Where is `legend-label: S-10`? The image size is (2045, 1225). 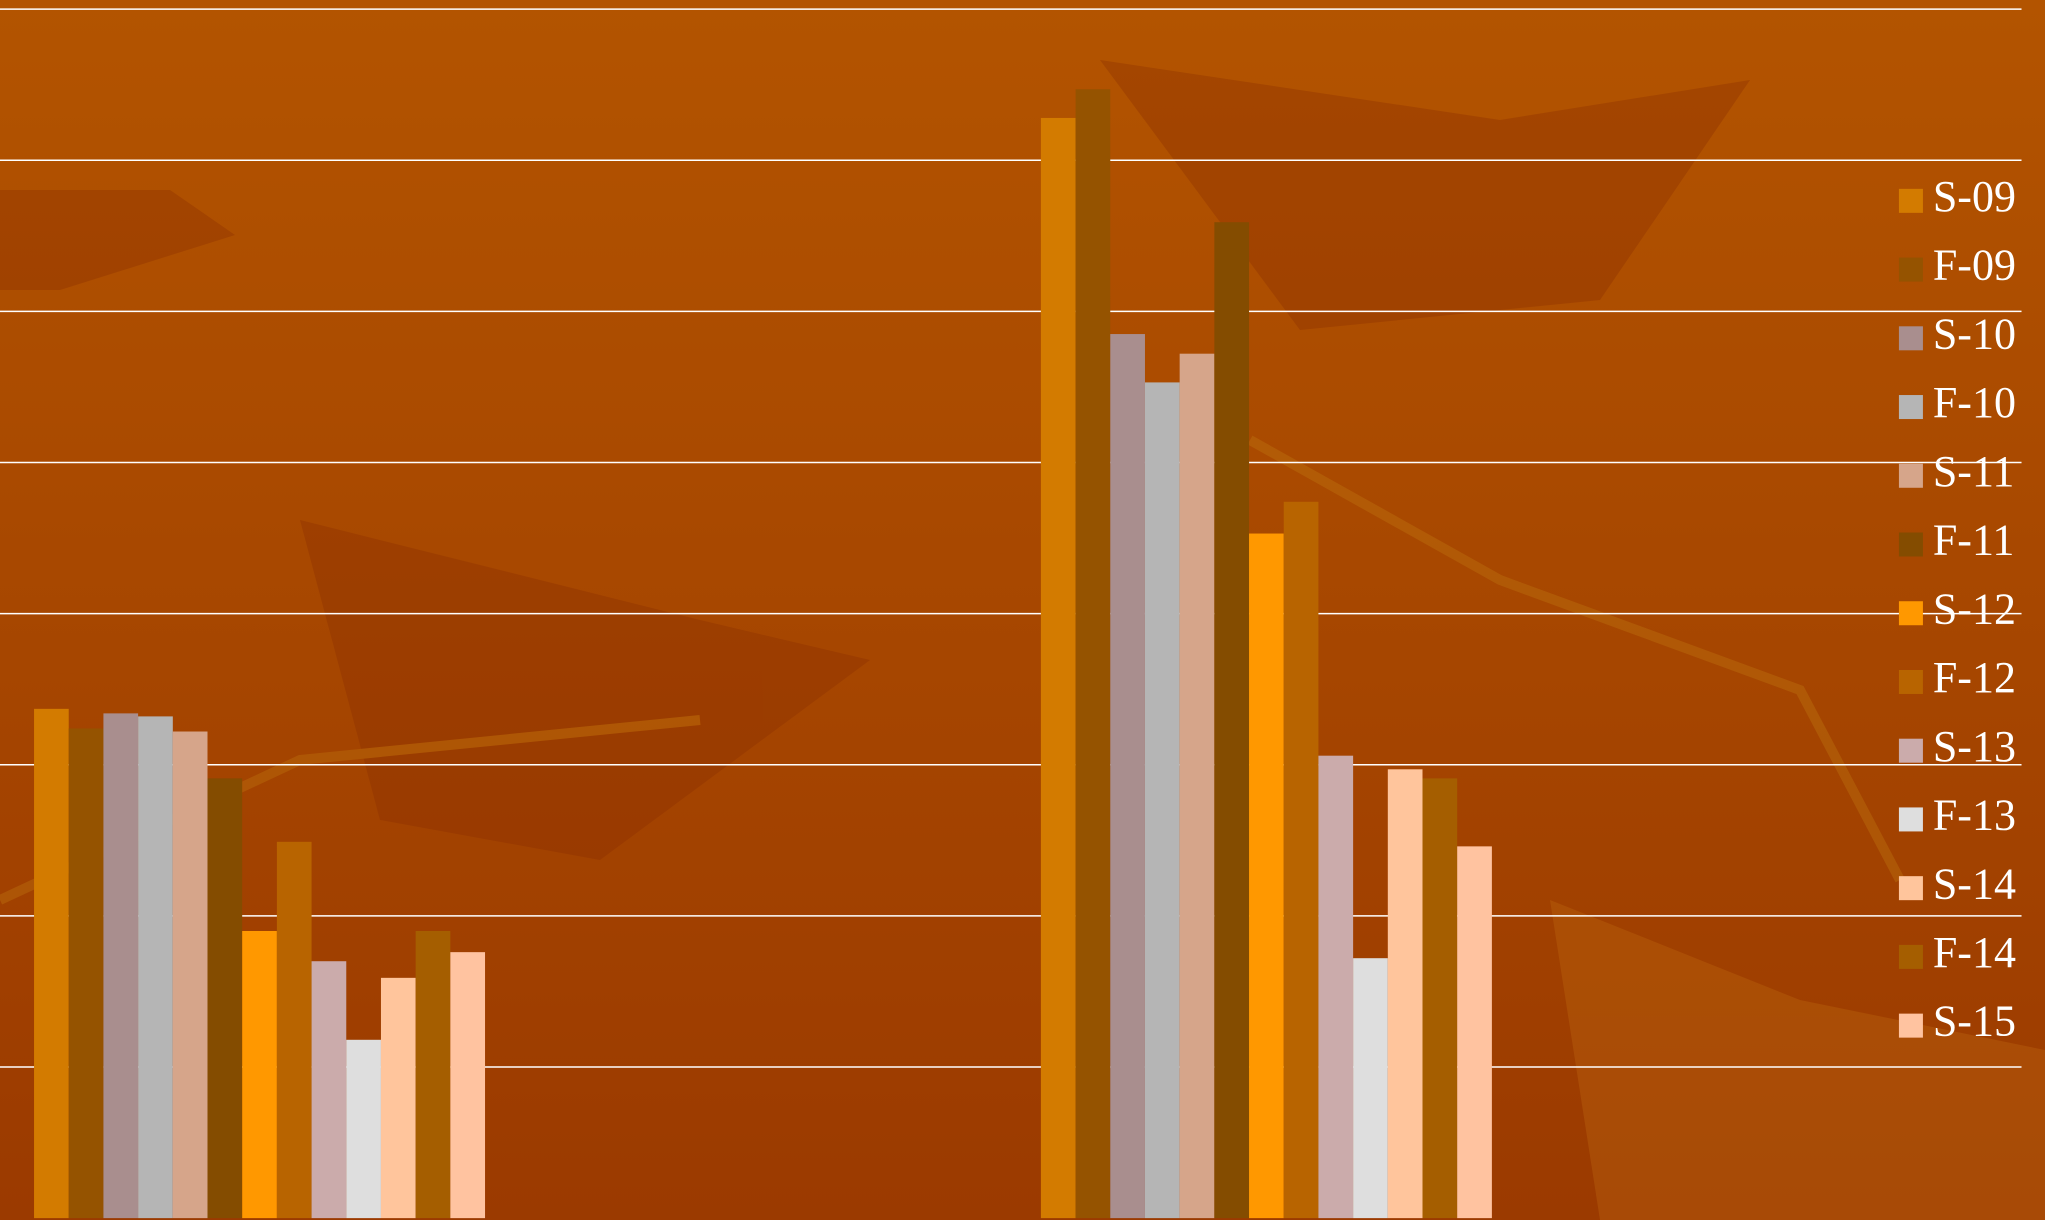 legend-label: S-10 is located at coordinates (1974, 333).